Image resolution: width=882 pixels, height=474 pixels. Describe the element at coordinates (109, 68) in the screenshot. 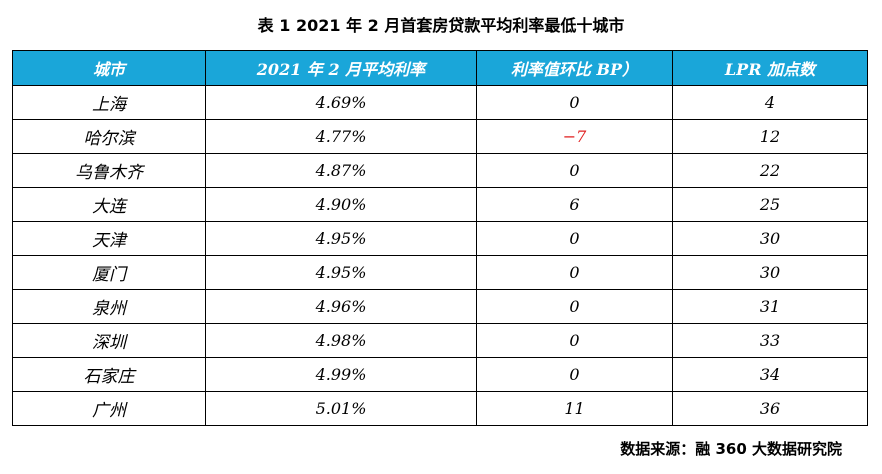

I see `column-header-city: 城市` at that location.